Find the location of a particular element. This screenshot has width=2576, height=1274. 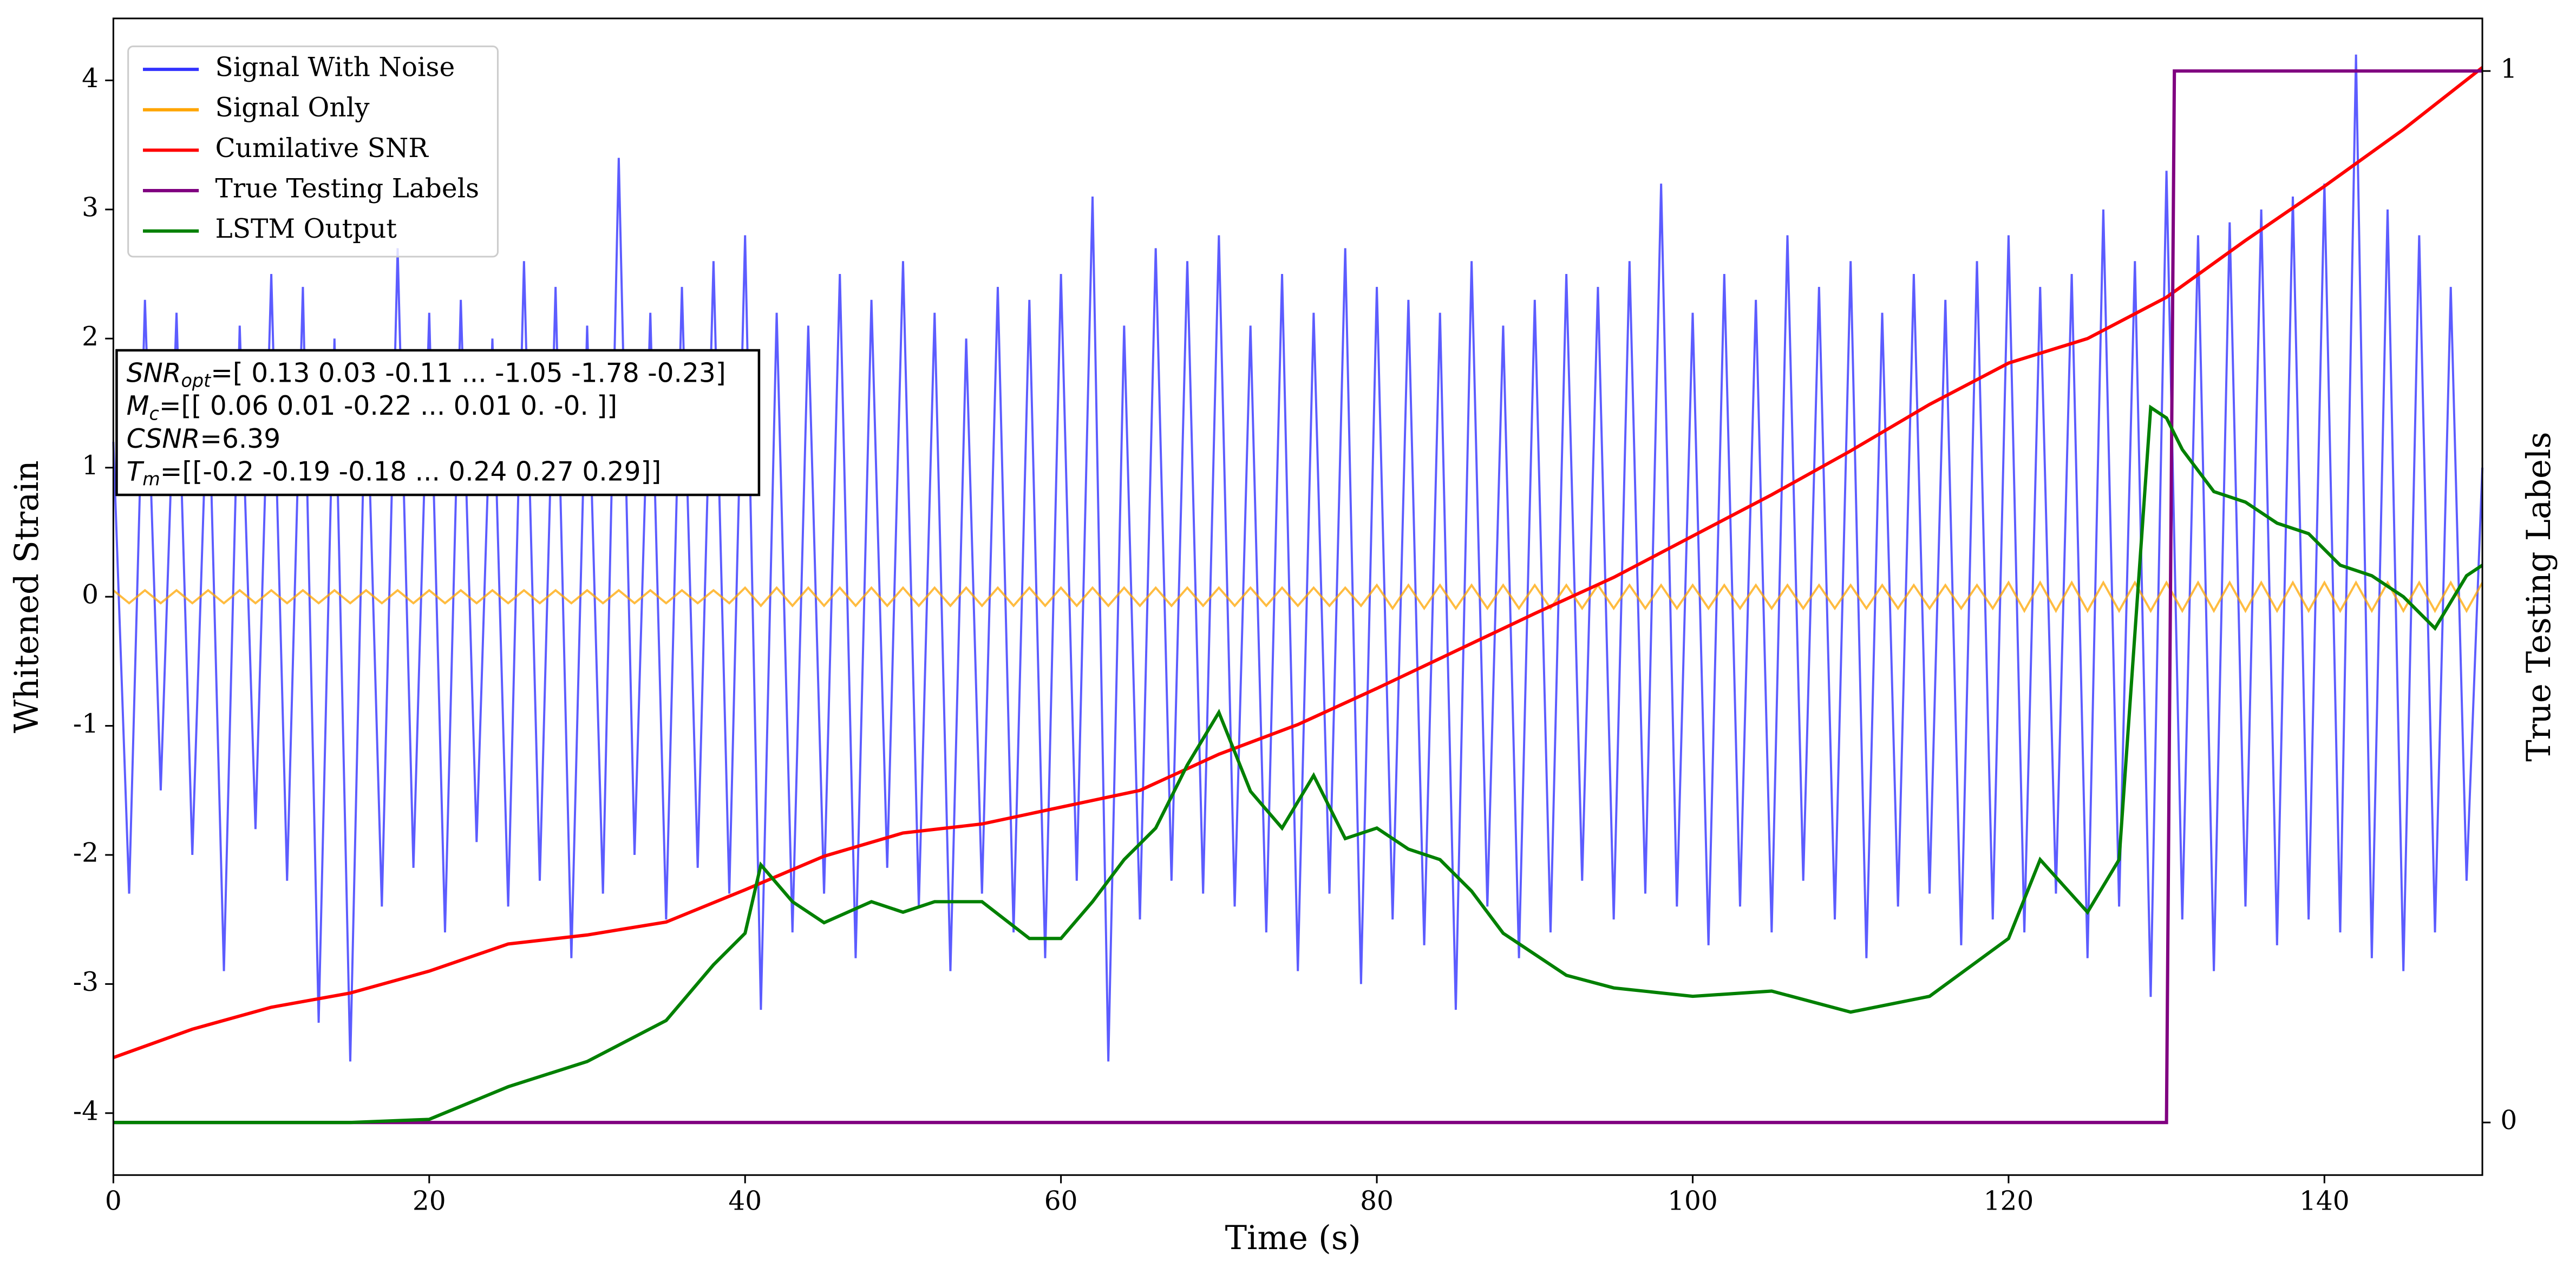

y2-tick-label: 0 is located at coordinates (2508, 1121).